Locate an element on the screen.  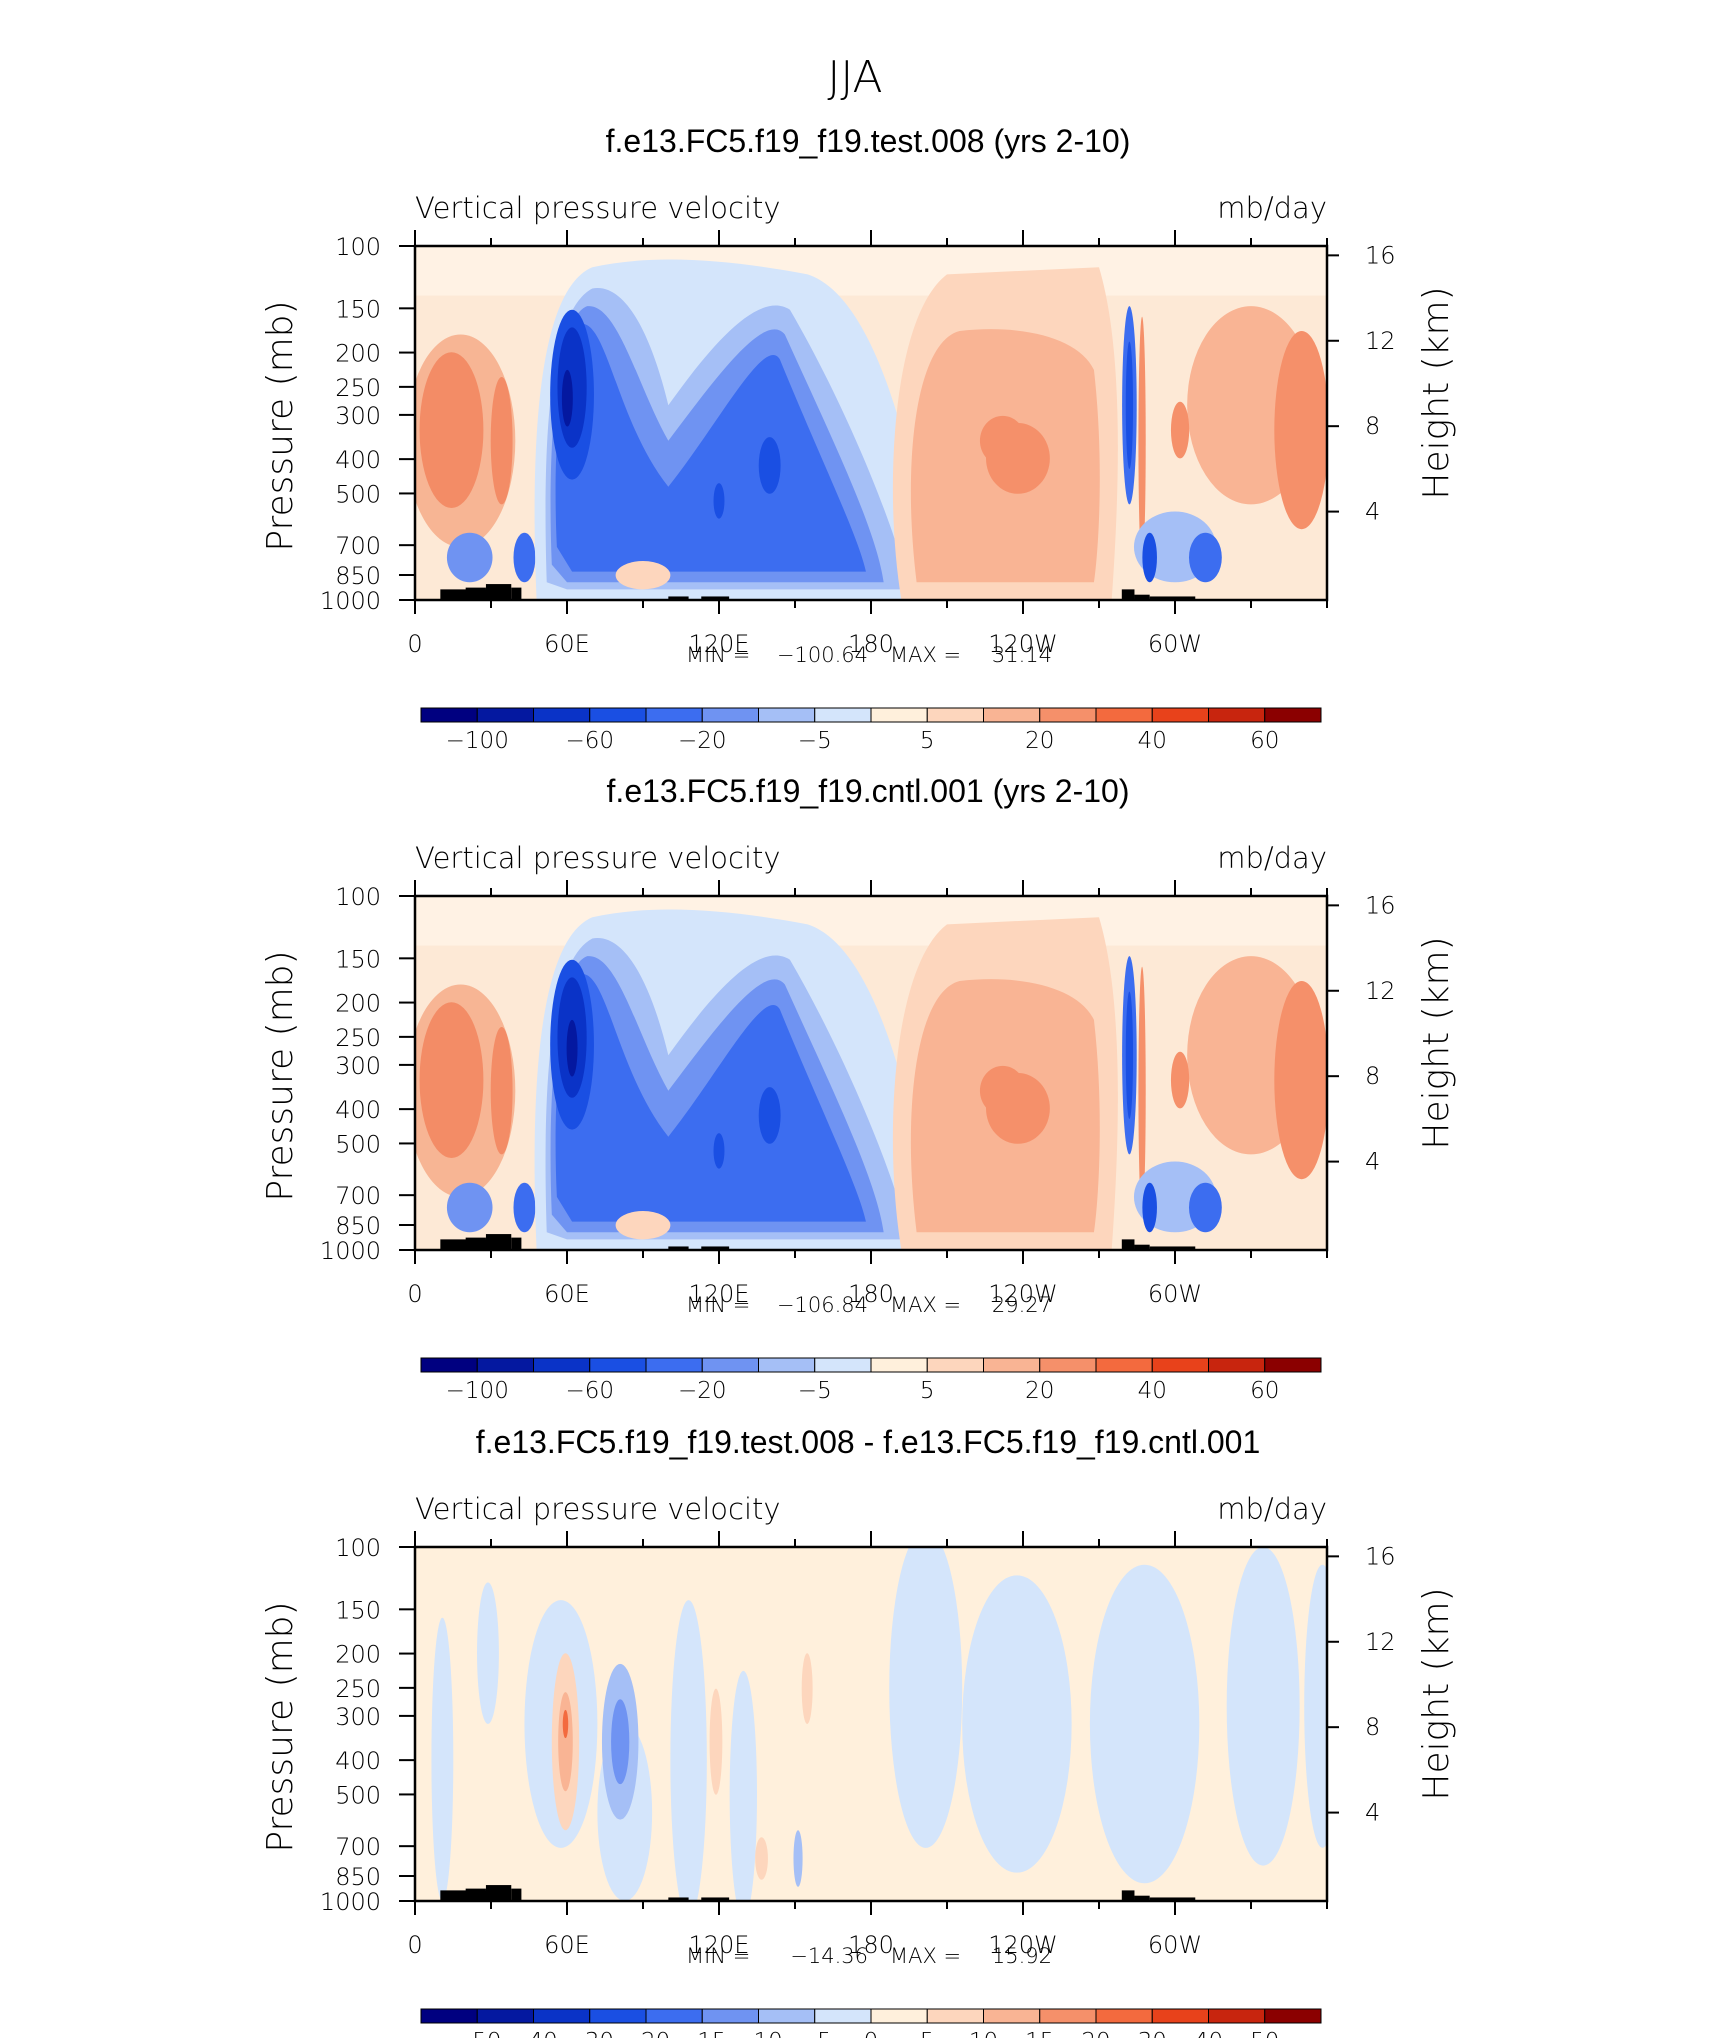
panel-title: f.e13.FC5.f19_f19.cntl.001 (yrs 2-10) is located at coordinates (868, 791).